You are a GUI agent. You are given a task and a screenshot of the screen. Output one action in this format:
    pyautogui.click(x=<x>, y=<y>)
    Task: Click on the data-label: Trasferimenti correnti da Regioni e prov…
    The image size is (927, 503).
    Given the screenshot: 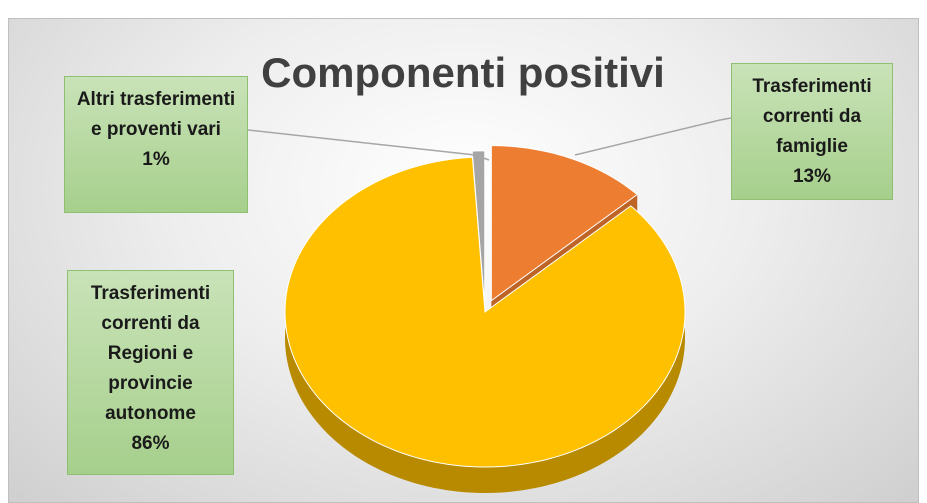 What is the action you would take?
    pyautogui.click(x=150, y=372)
    